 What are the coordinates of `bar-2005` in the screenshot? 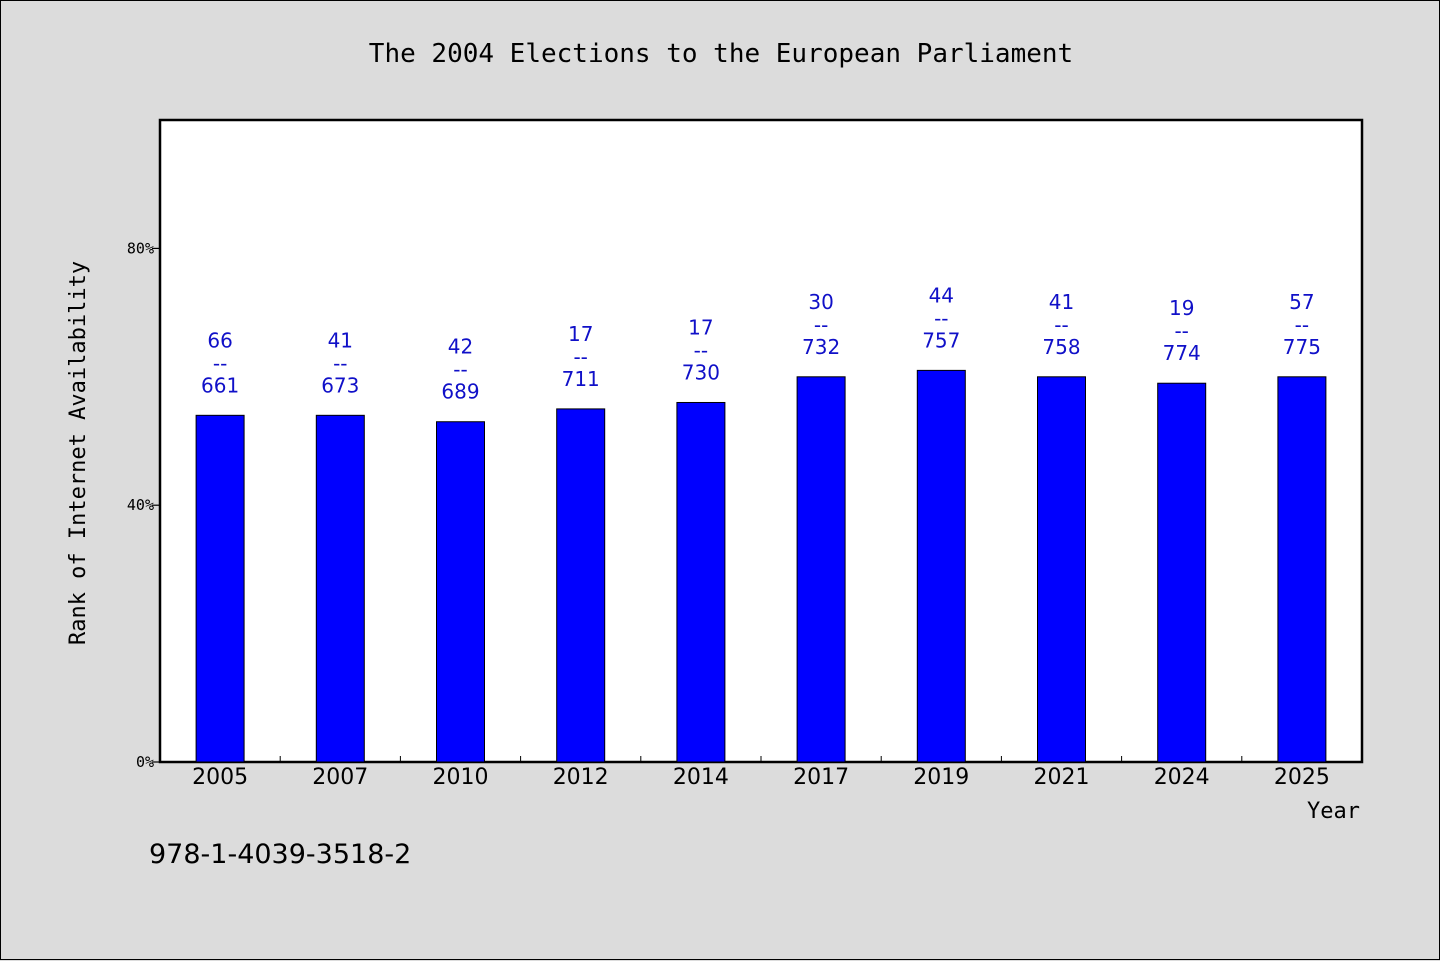 It's located at (220, 588).